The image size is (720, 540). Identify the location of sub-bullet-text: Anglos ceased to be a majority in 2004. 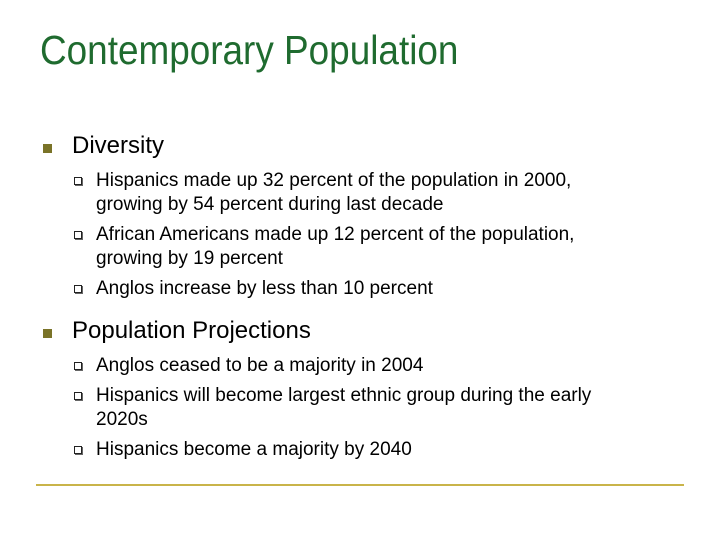
(260, 365).